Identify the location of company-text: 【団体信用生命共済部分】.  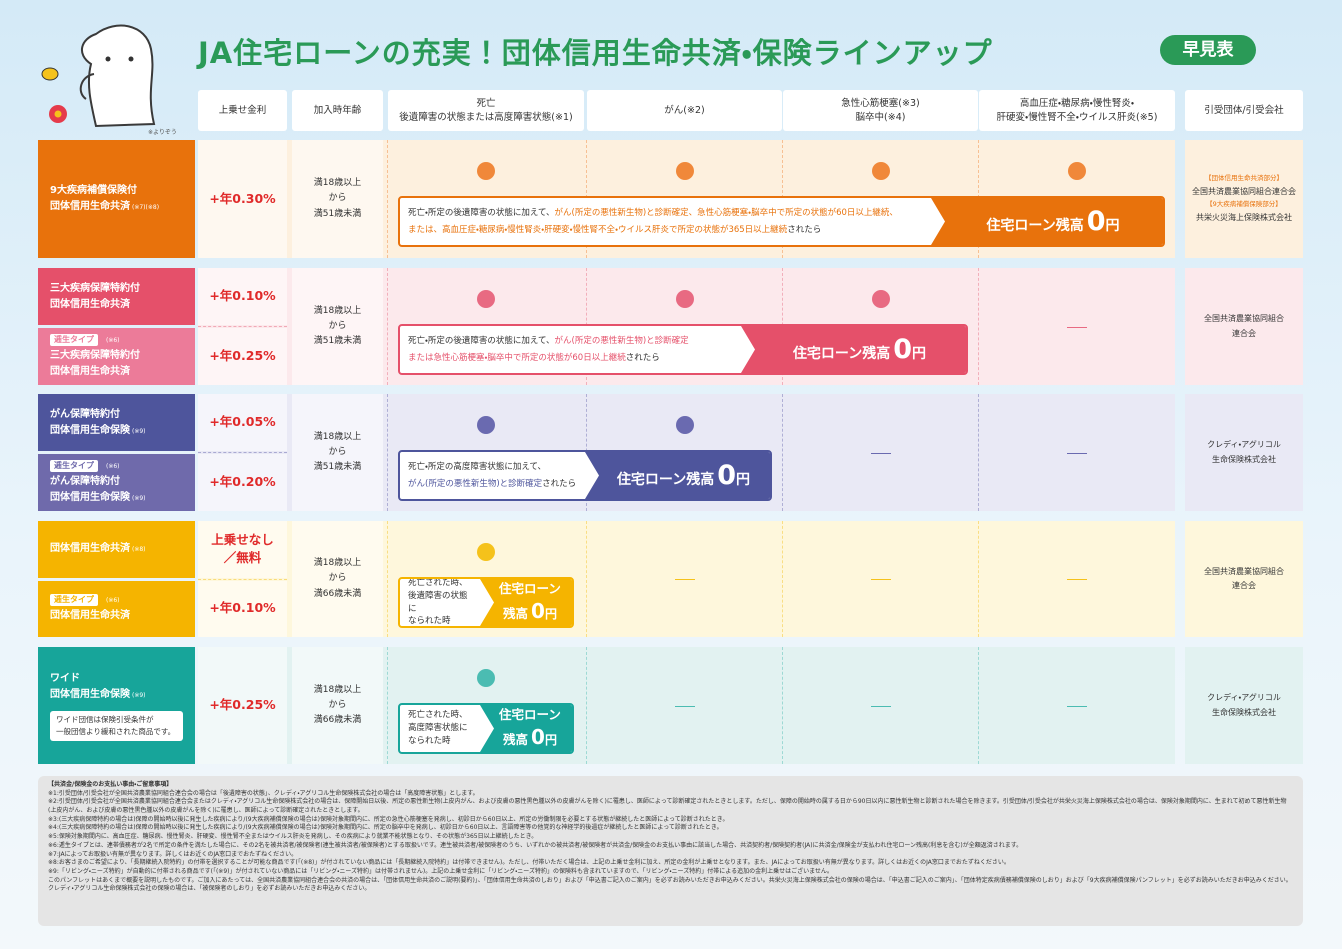
(1244, 177).